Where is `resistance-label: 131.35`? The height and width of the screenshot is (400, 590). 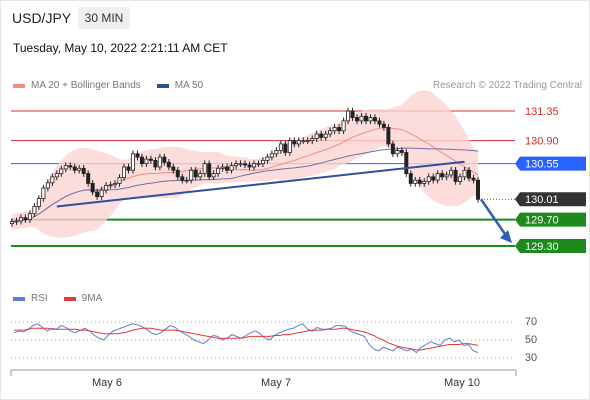 resistance-label: 131.35 is located at coordinates (542, 112).